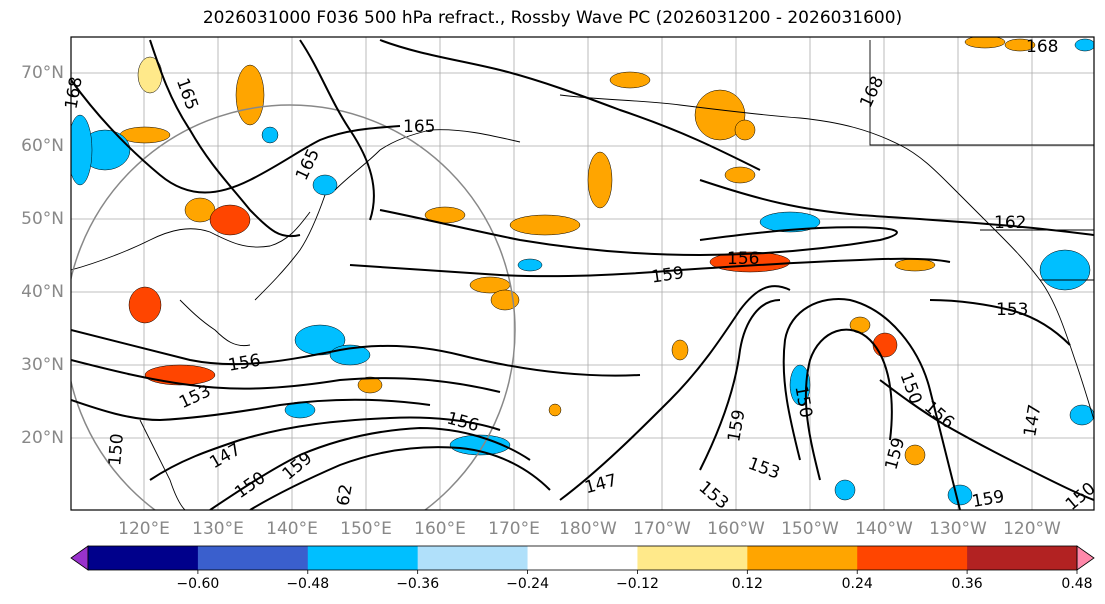 This screenshot has height=604, width=1105. Describe the element at coordinates (1010, 223) in the screenshot. I see `contour-label: 162` at that location.